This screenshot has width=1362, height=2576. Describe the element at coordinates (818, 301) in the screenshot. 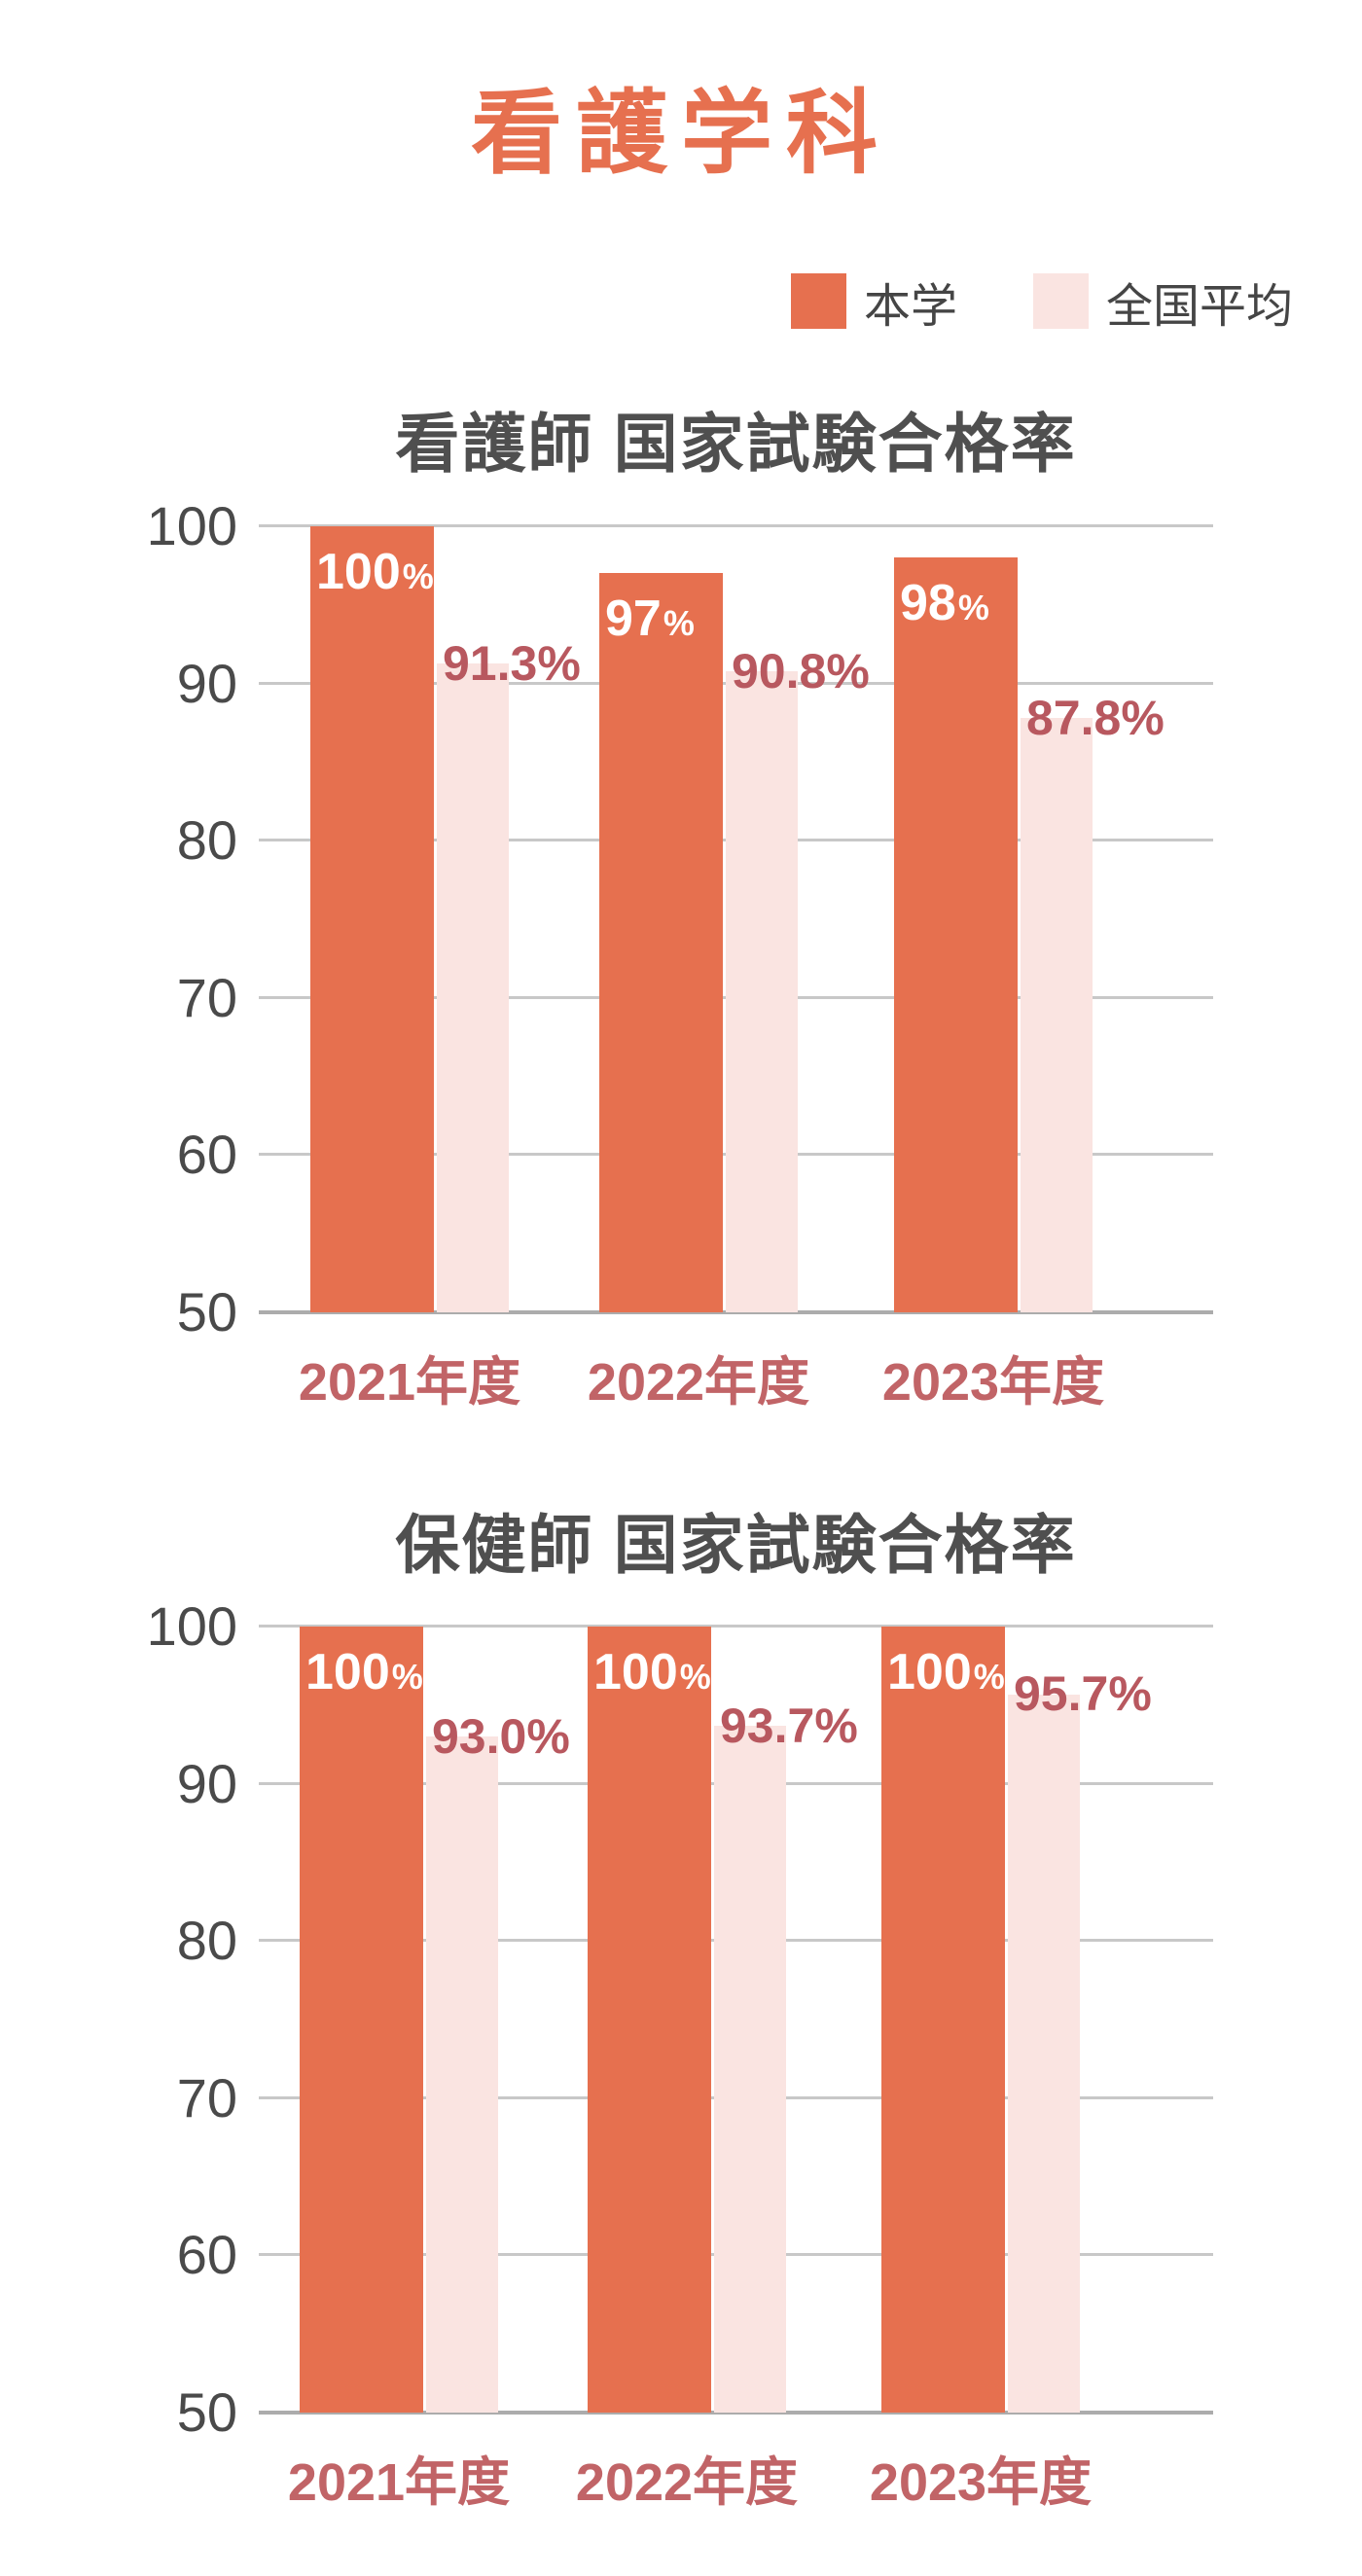

I see `legend-swatch-honkaku` at that location.